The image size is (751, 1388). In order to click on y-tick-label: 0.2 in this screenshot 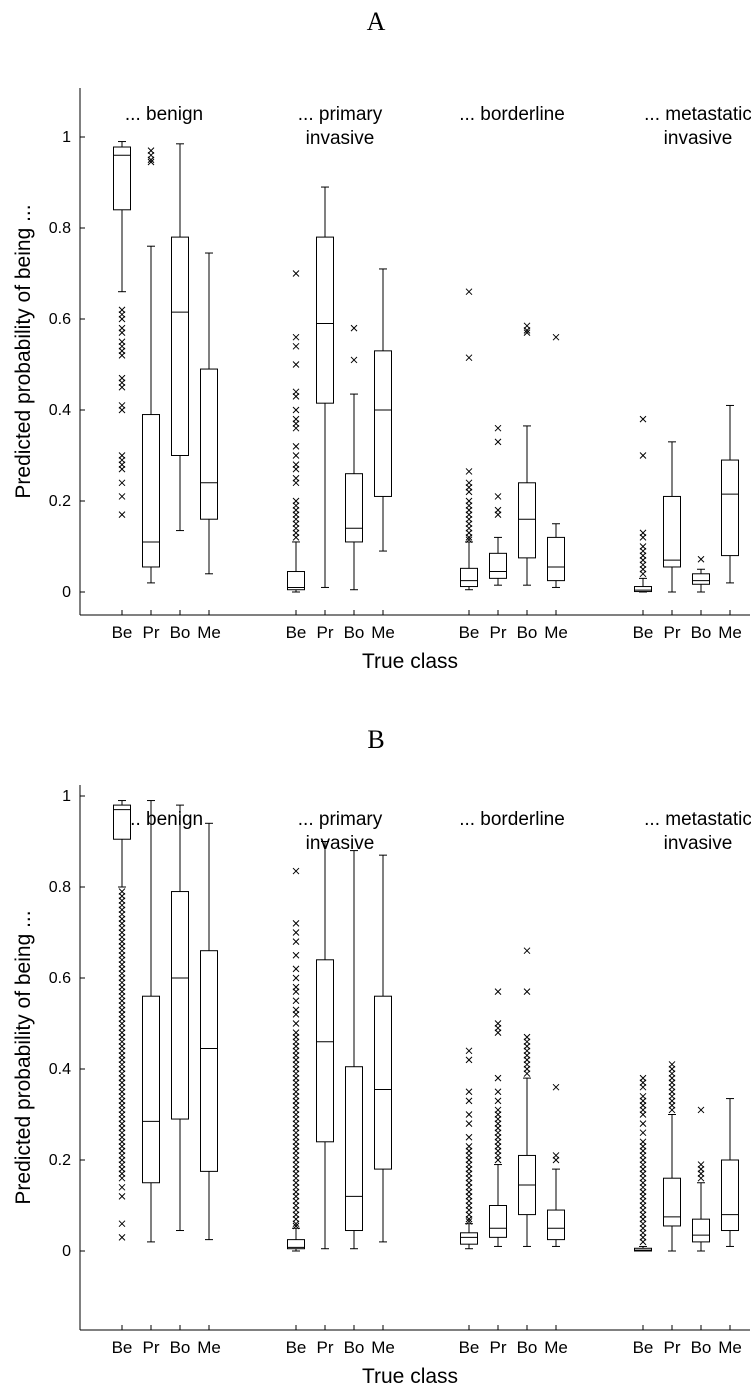, I will do `click(60, 1160)`.